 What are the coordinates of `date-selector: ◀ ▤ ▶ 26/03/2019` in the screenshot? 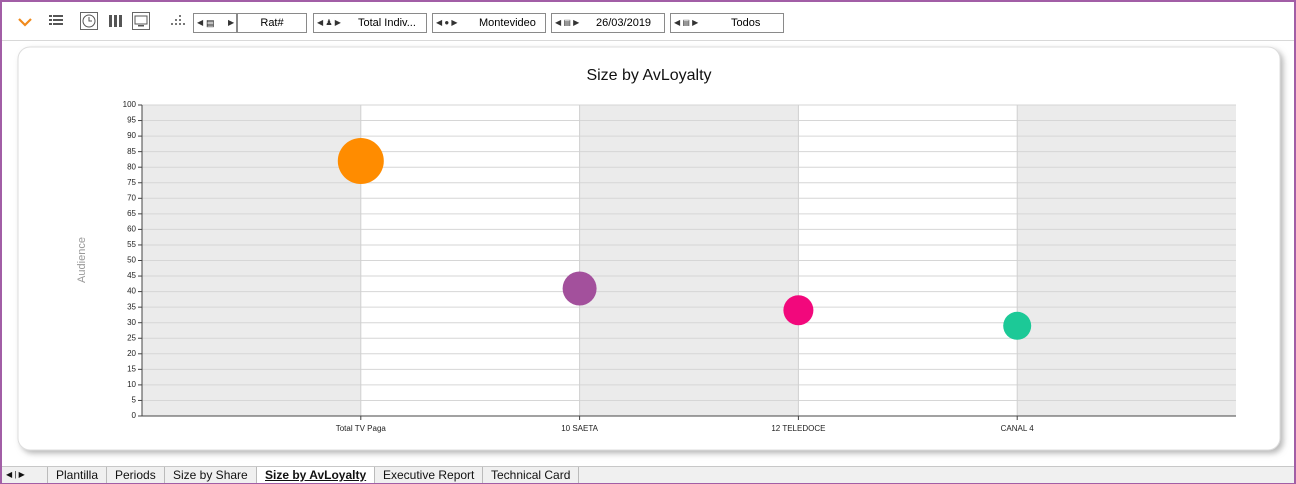 It's located at (608, 23).